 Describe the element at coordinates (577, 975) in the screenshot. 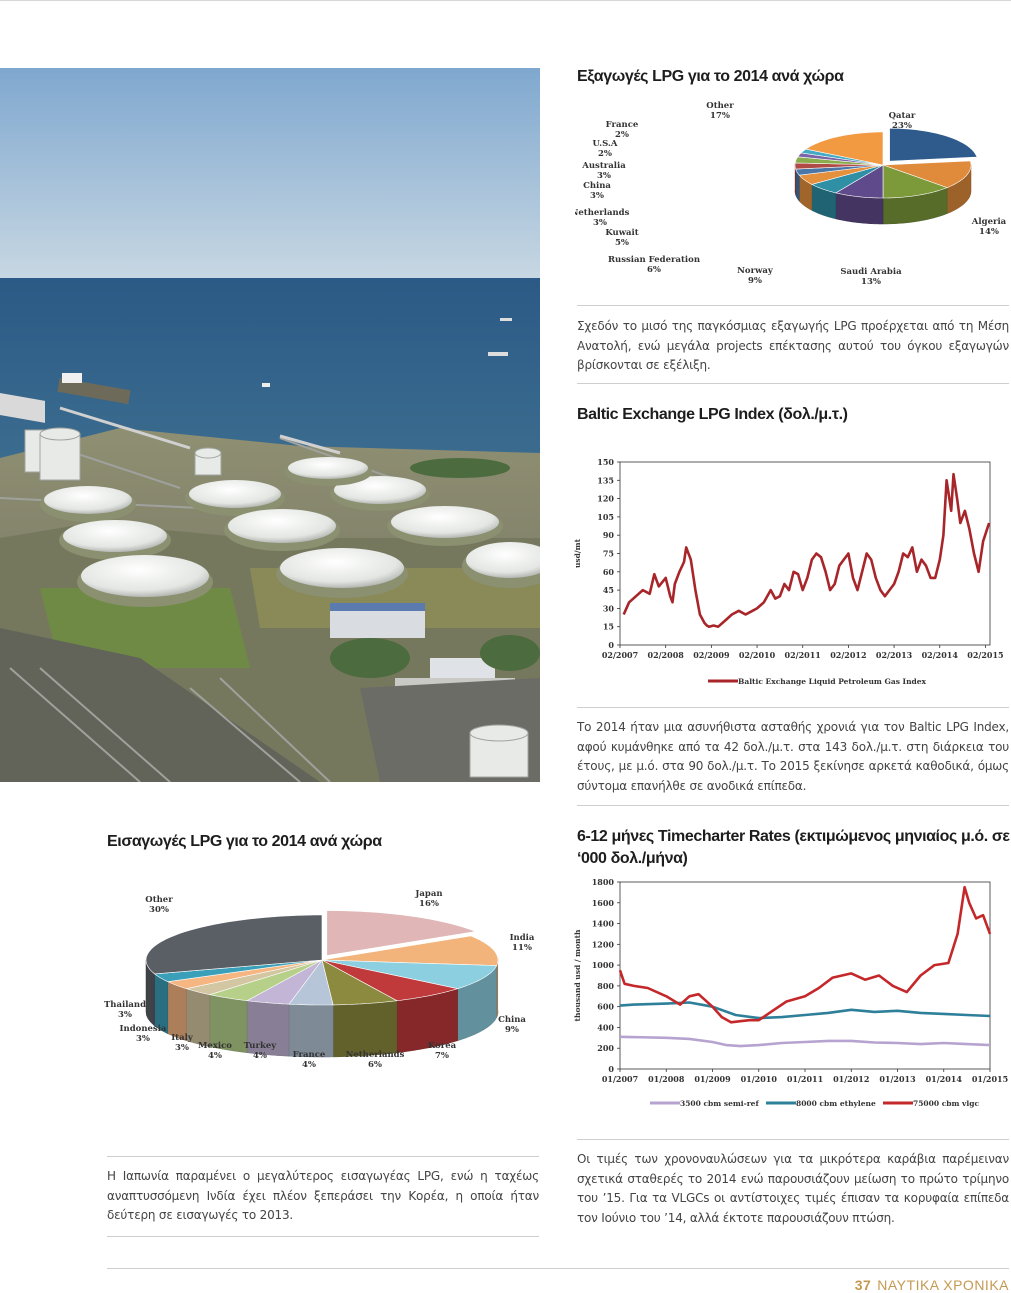

I see `y-axis-label: thousand usd / month` at that location.